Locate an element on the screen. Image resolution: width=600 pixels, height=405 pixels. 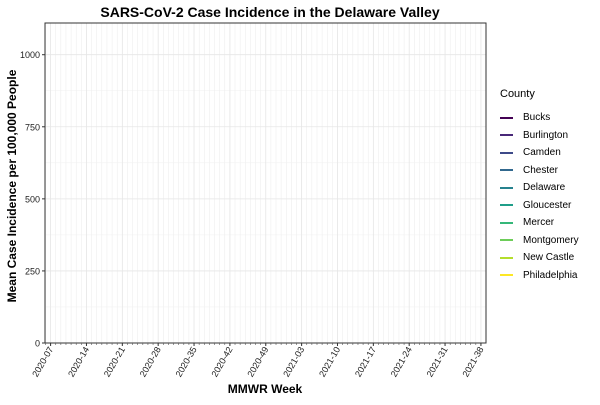
legend-label: Gloucester is located at coordinates (547, 205).